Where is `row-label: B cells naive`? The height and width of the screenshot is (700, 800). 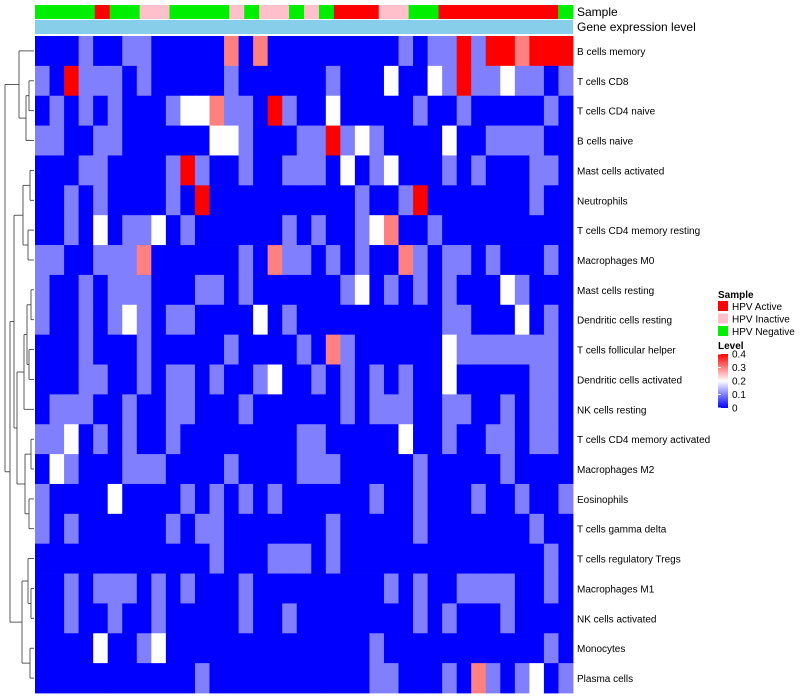 row-label: B cells naive is located at coordinates (605, 142).